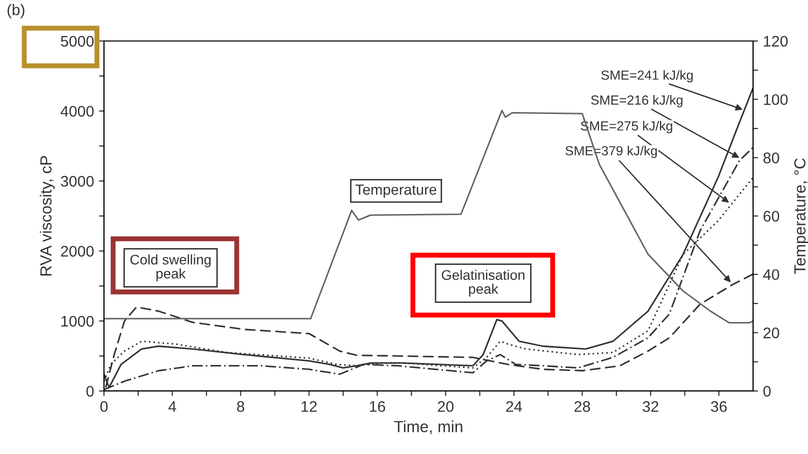  I want to click on y2-tick-label: 0, so click(767, 391).